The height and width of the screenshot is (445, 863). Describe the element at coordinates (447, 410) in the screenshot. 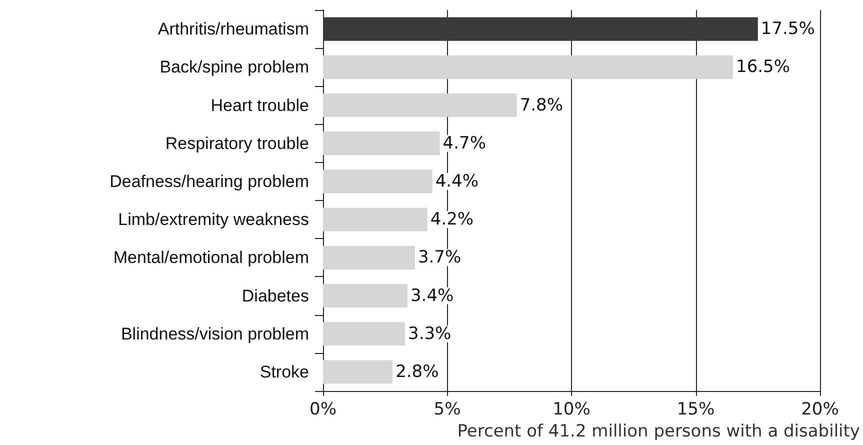

I see `x-tick-label: 5%` at that location.